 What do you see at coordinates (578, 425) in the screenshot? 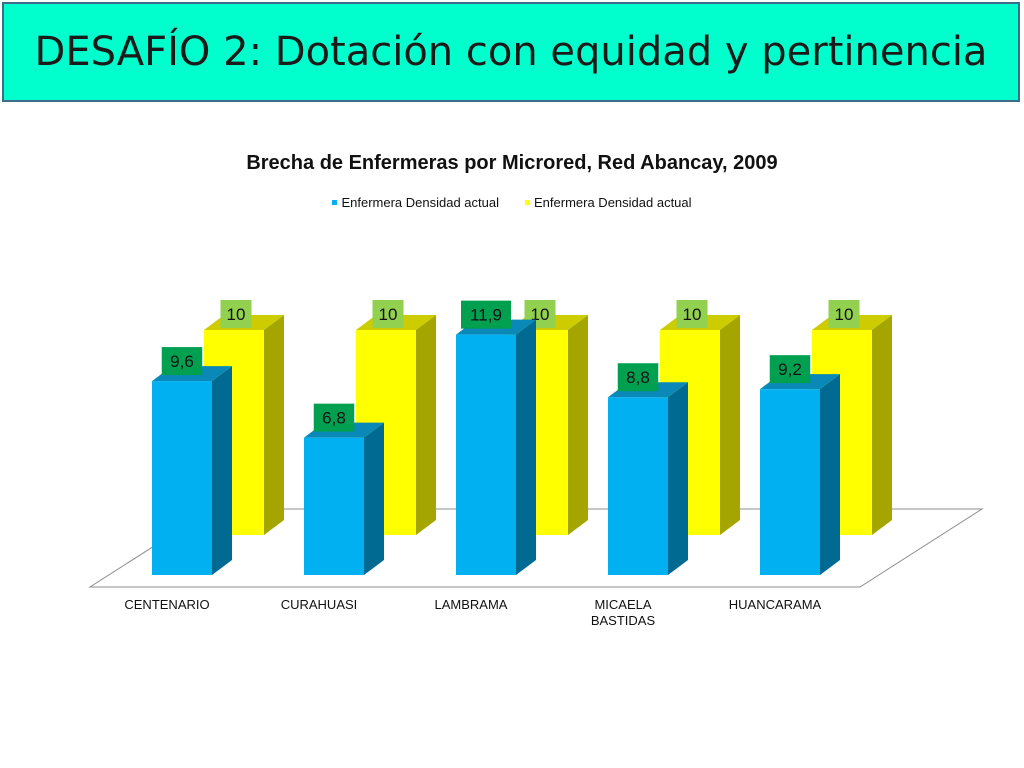
I see `bar-series2-2-side` at bounding box center [578, 425].